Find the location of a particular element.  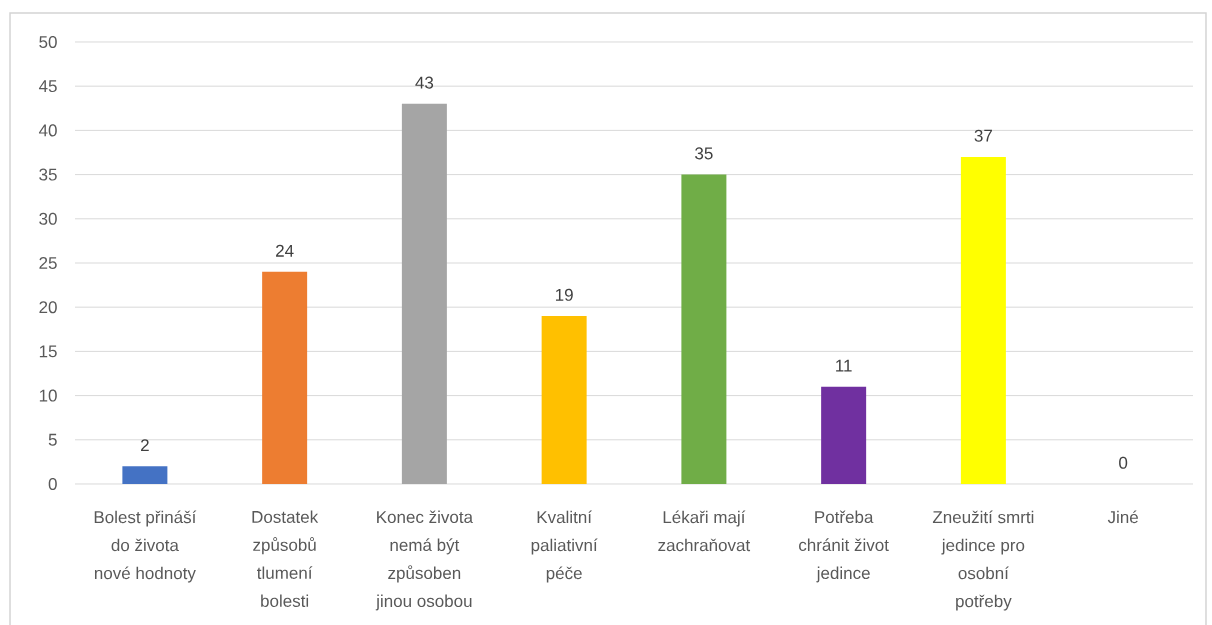

y-tick-label: 30 is located at coordinates (48, 218).